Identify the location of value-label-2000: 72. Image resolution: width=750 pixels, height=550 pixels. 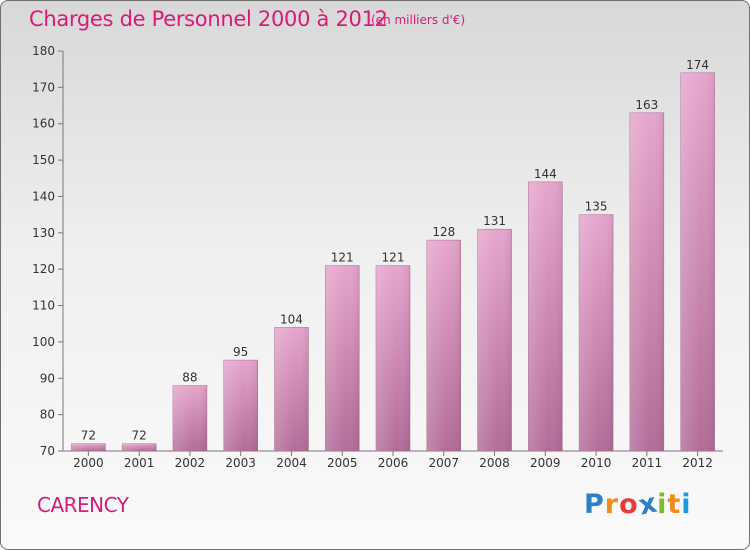
(88, 436).